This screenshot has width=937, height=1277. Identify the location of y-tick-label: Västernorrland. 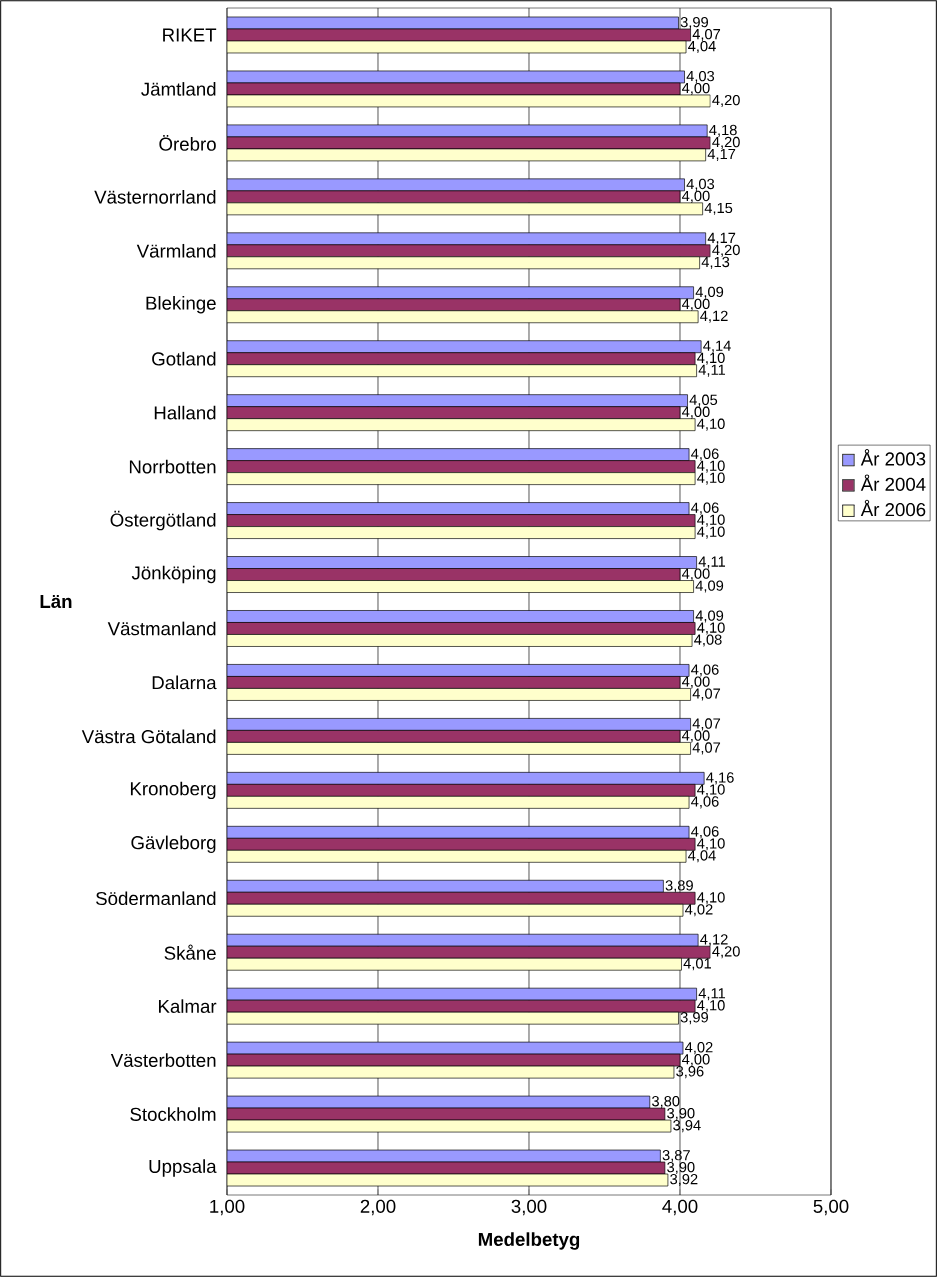
(155, 196).